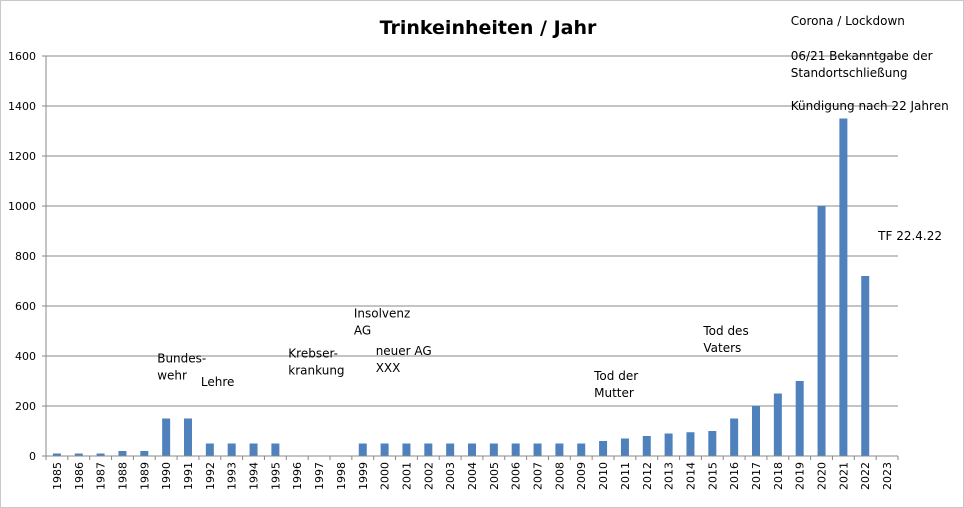 This screenshot has width=964, height=508. What do you see at coordinates (22, 156) in the screenshot?
I see `y-tick-label: 1200` at bounding box center [22, 156].